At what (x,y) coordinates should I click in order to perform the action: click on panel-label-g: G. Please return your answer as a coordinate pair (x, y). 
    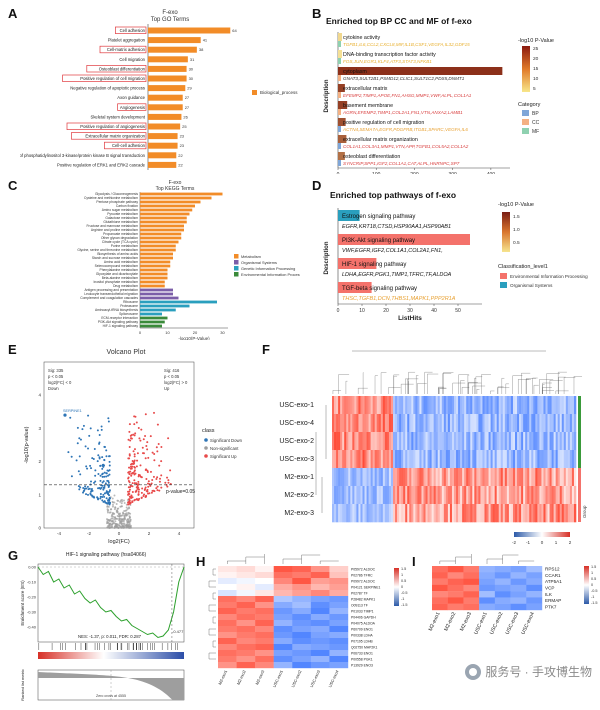
    Looking at the image, I should click on (13, 555).